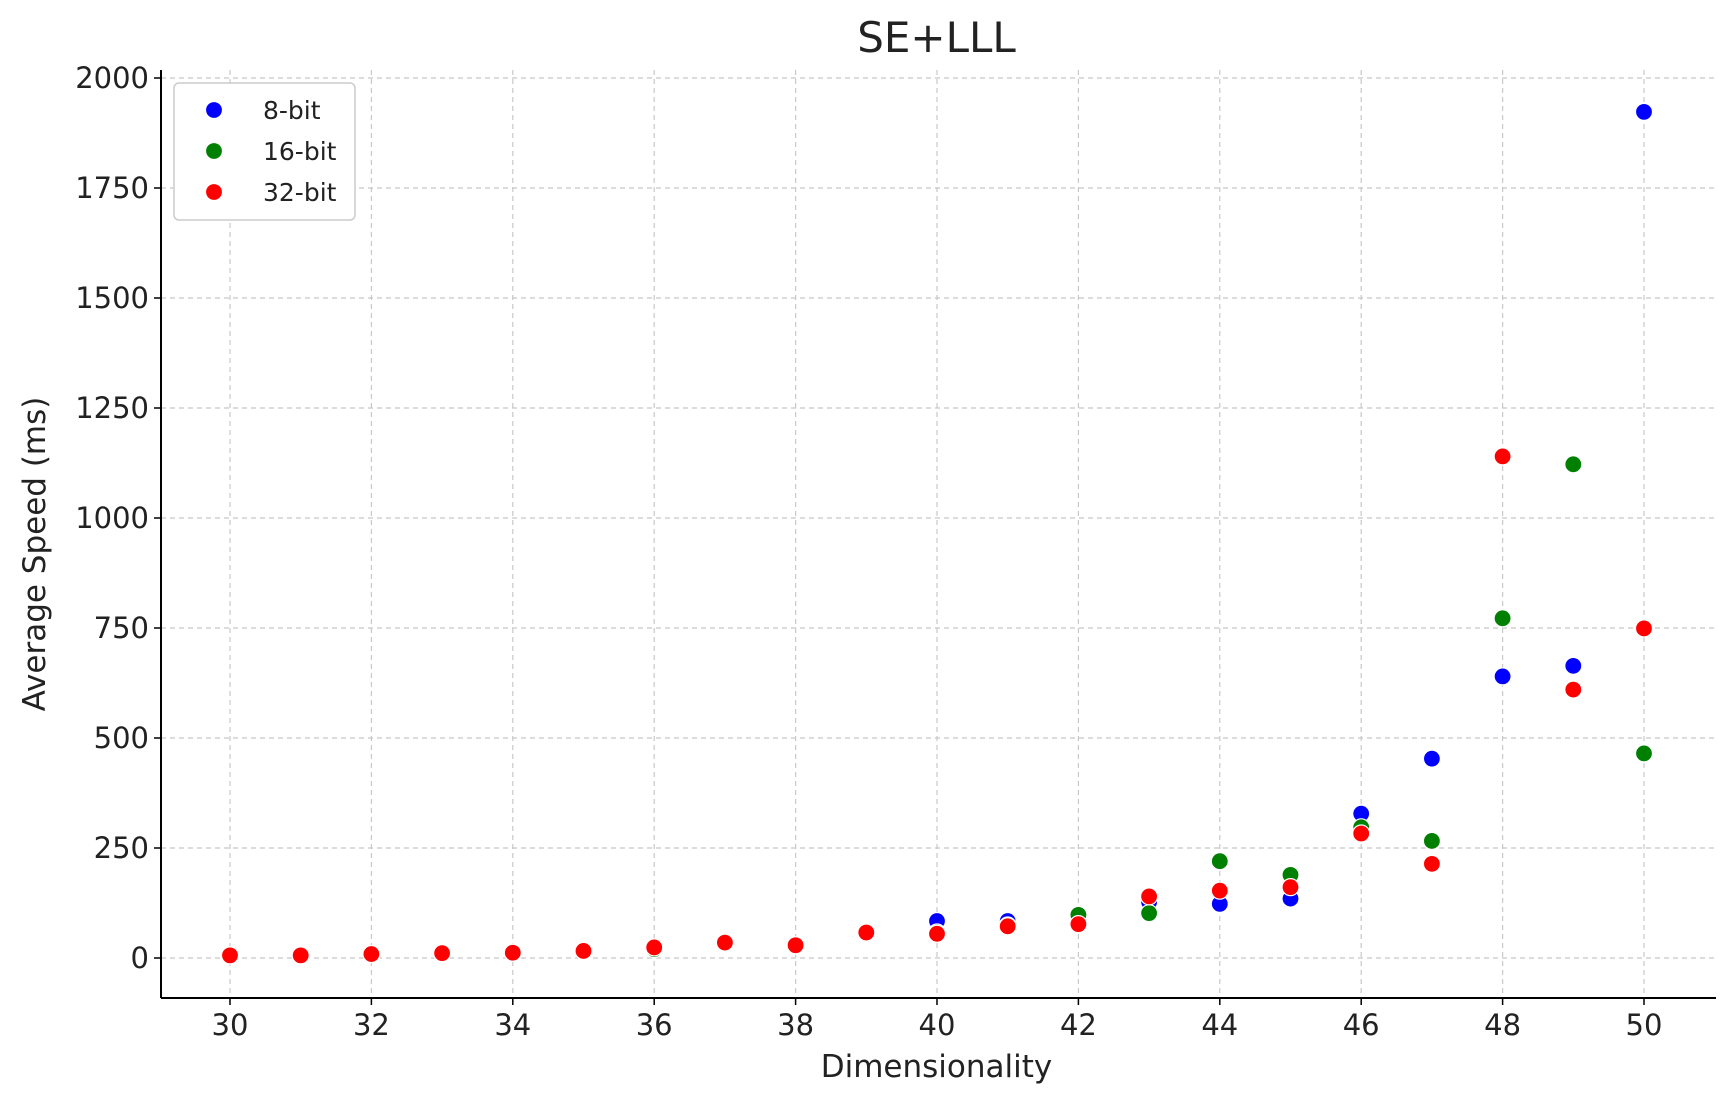  I want to click on y-tick-label: 0, so click(140, 958).